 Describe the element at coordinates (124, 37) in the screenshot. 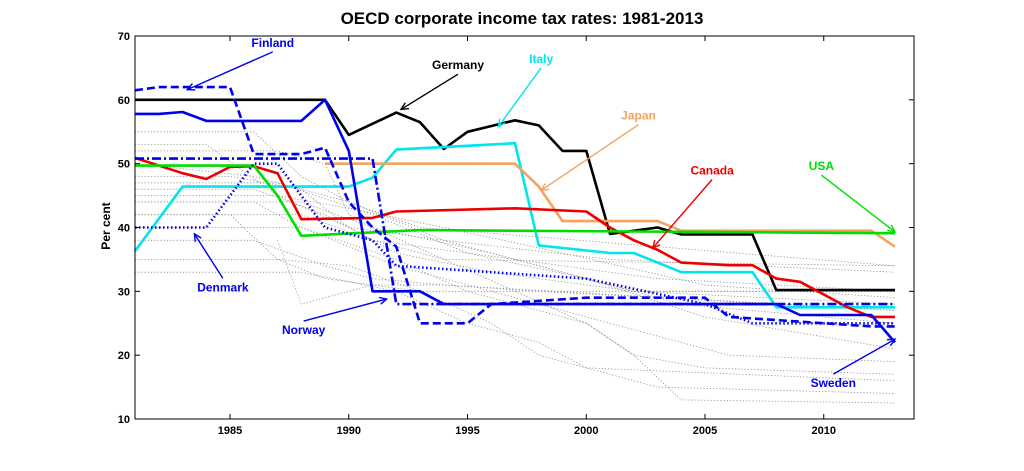

I see `y-tick-label-70: 70` at that location.